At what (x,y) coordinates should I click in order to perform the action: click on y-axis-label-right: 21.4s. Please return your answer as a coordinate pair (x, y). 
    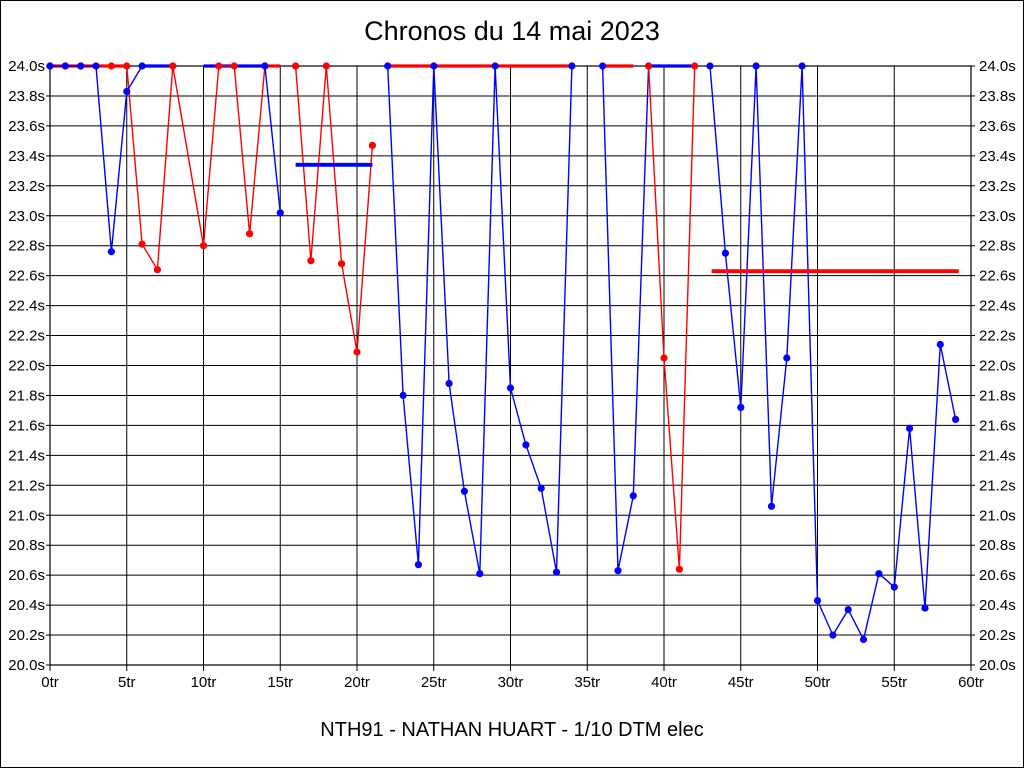
    Looking at the image, I should click on (997, 455).